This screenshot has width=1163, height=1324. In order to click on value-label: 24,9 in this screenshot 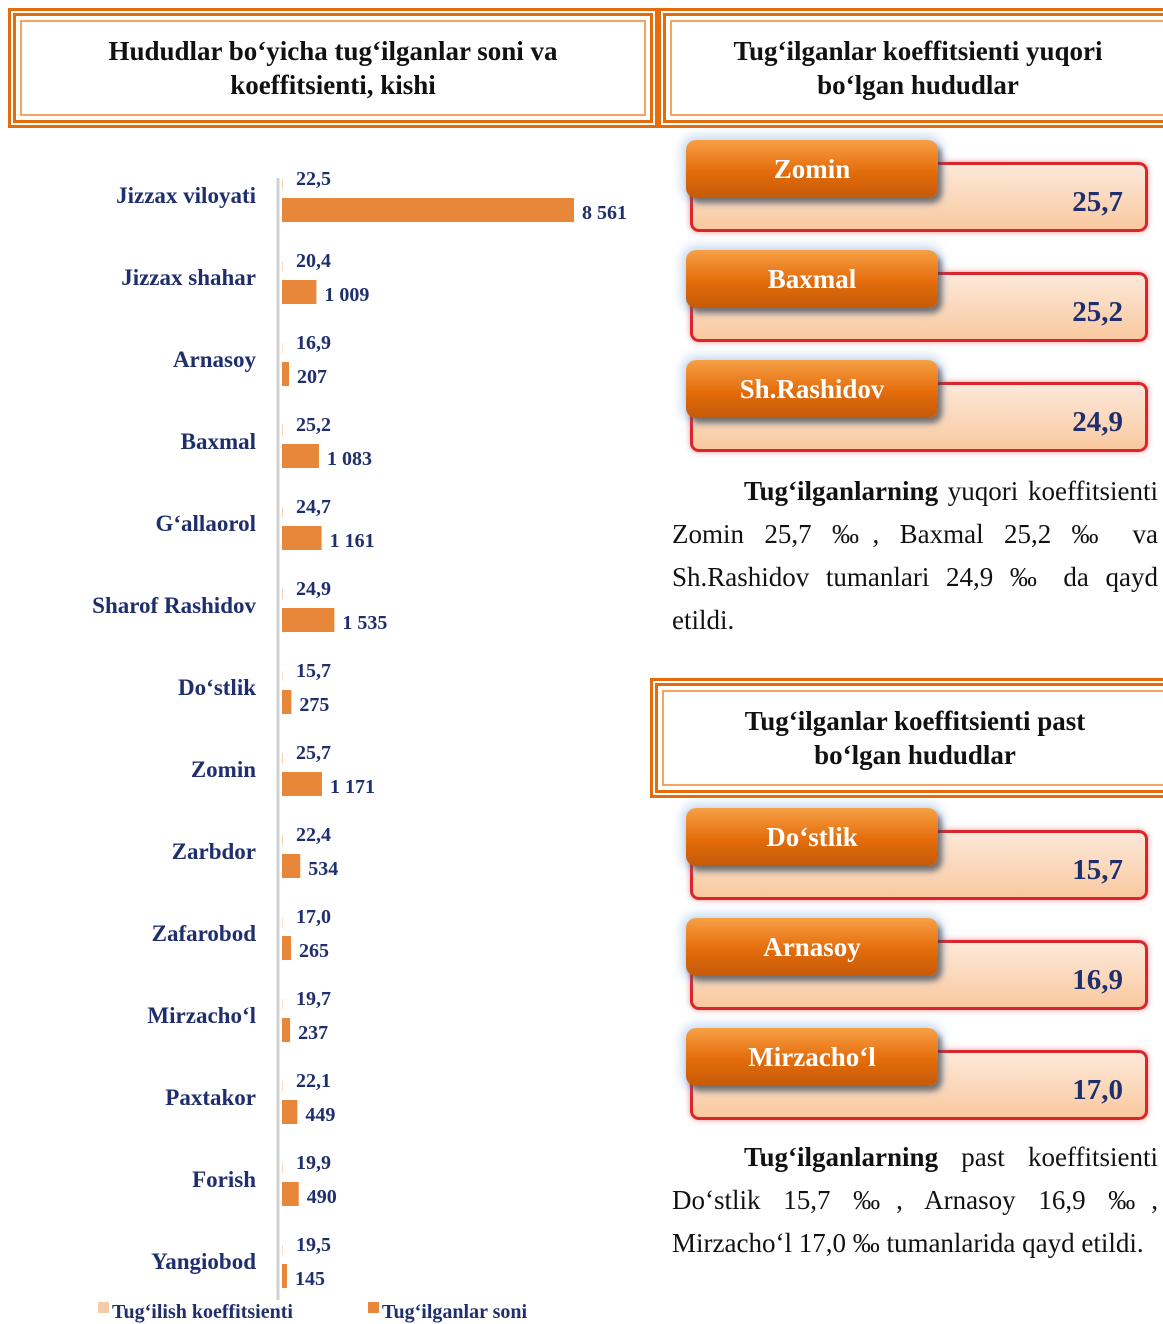, I will do `click(313, 589)`.